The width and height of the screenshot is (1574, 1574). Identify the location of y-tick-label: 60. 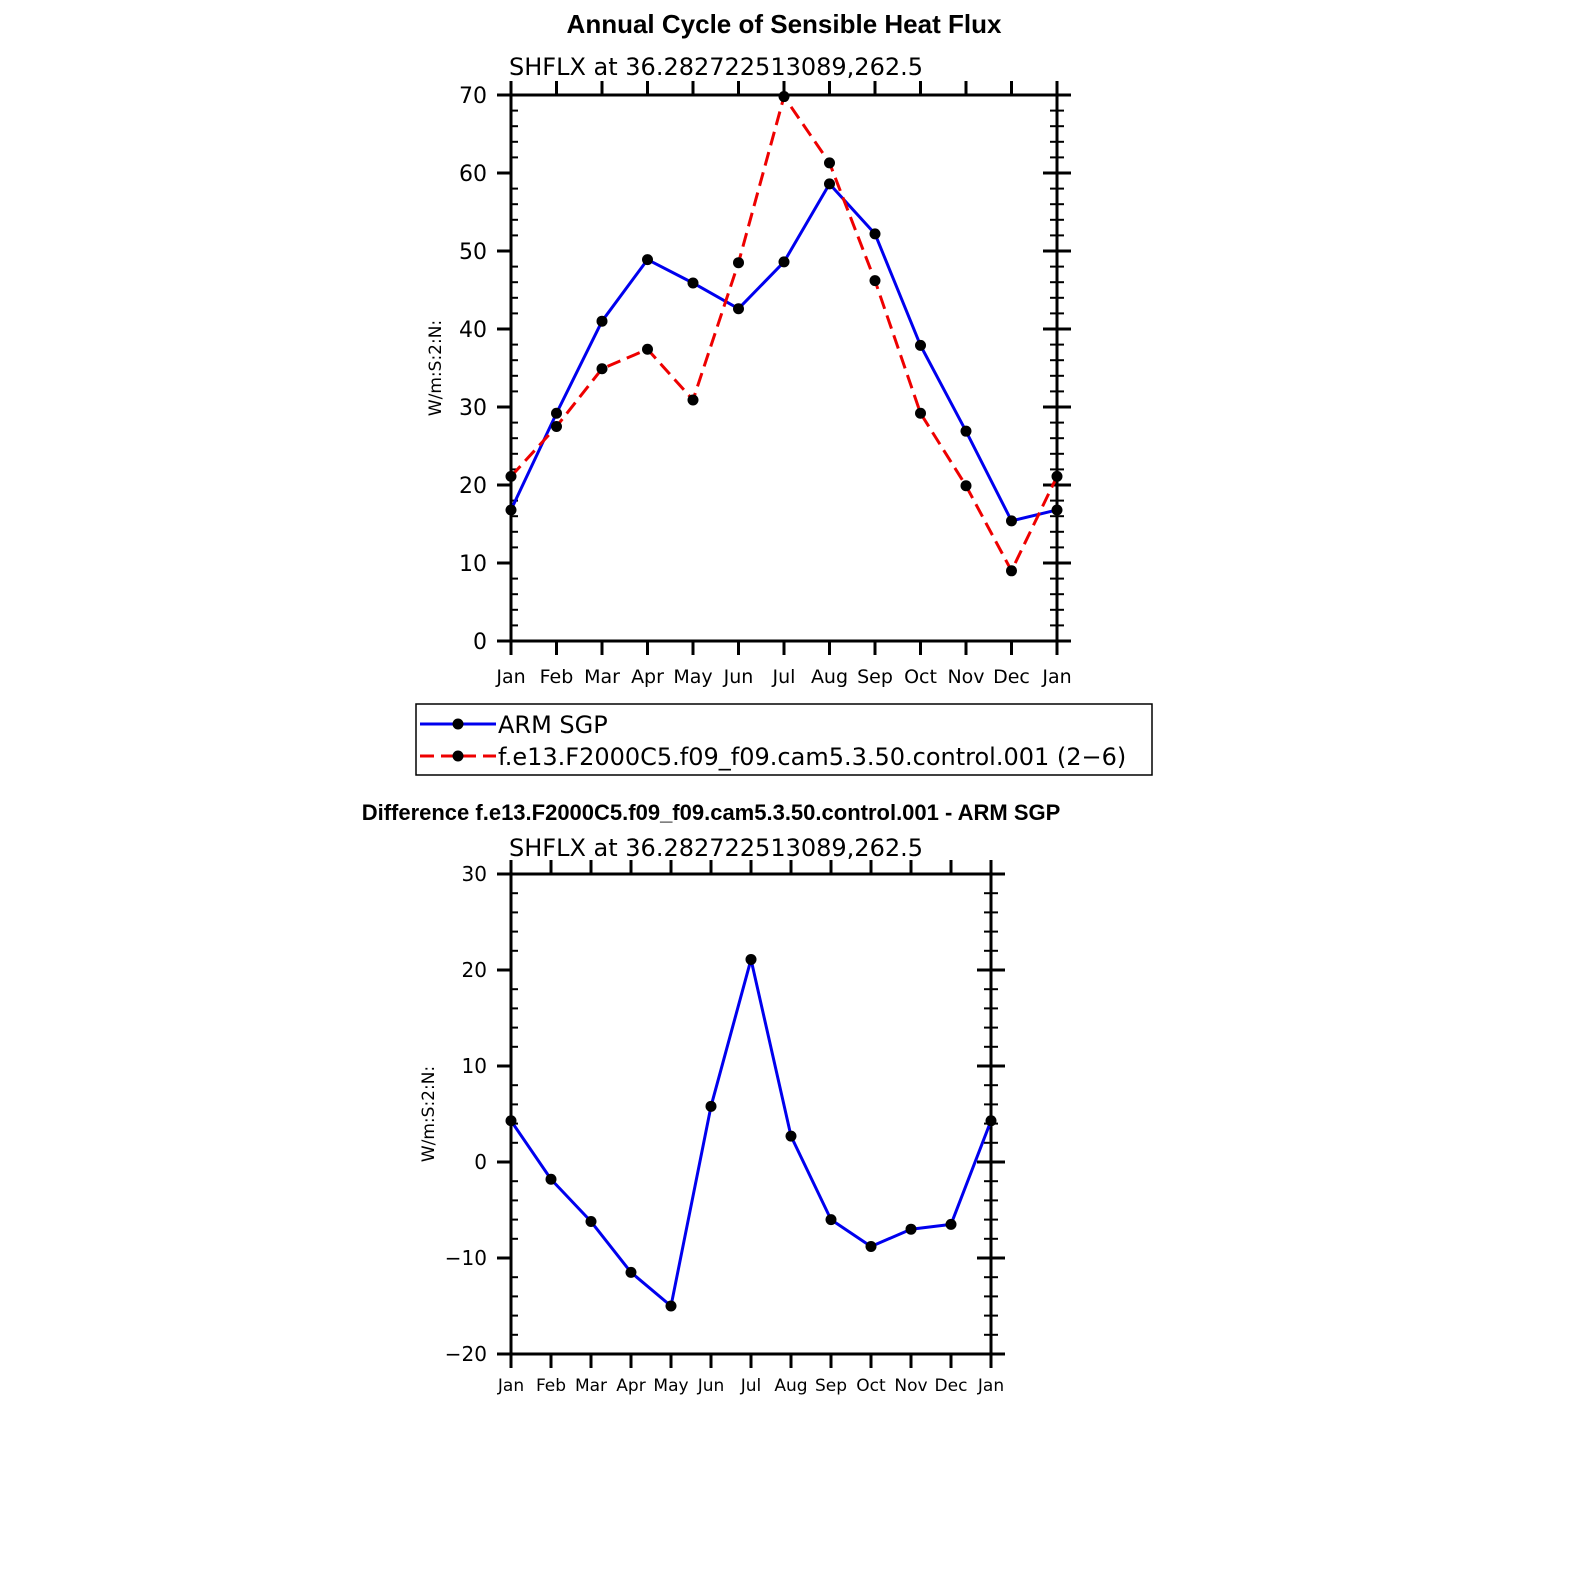
(473, 174).